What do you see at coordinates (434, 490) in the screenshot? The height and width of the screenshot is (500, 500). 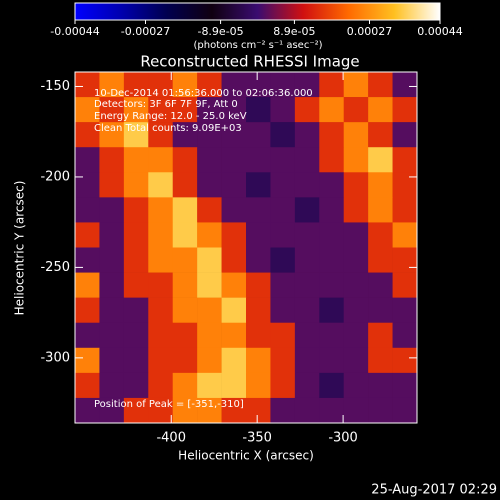 I see `footer: 25-Aug-2017 02:29` at bounding box center [434, 490].